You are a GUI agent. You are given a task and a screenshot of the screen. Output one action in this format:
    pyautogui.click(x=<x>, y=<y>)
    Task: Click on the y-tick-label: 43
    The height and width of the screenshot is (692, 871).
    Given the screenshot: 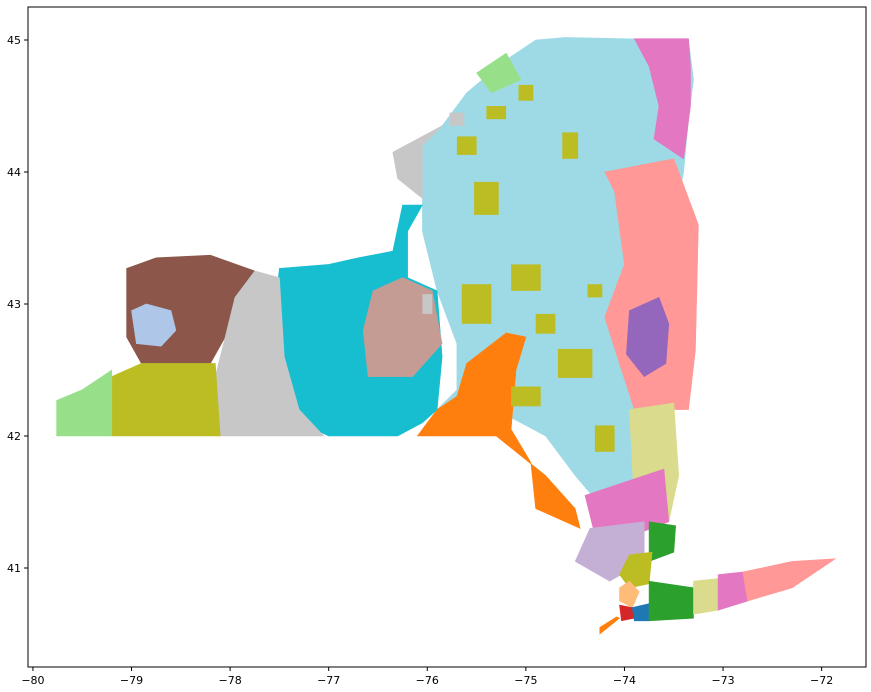 What is the action you would take?
    pyautogui.click(x=14, y=304)
    